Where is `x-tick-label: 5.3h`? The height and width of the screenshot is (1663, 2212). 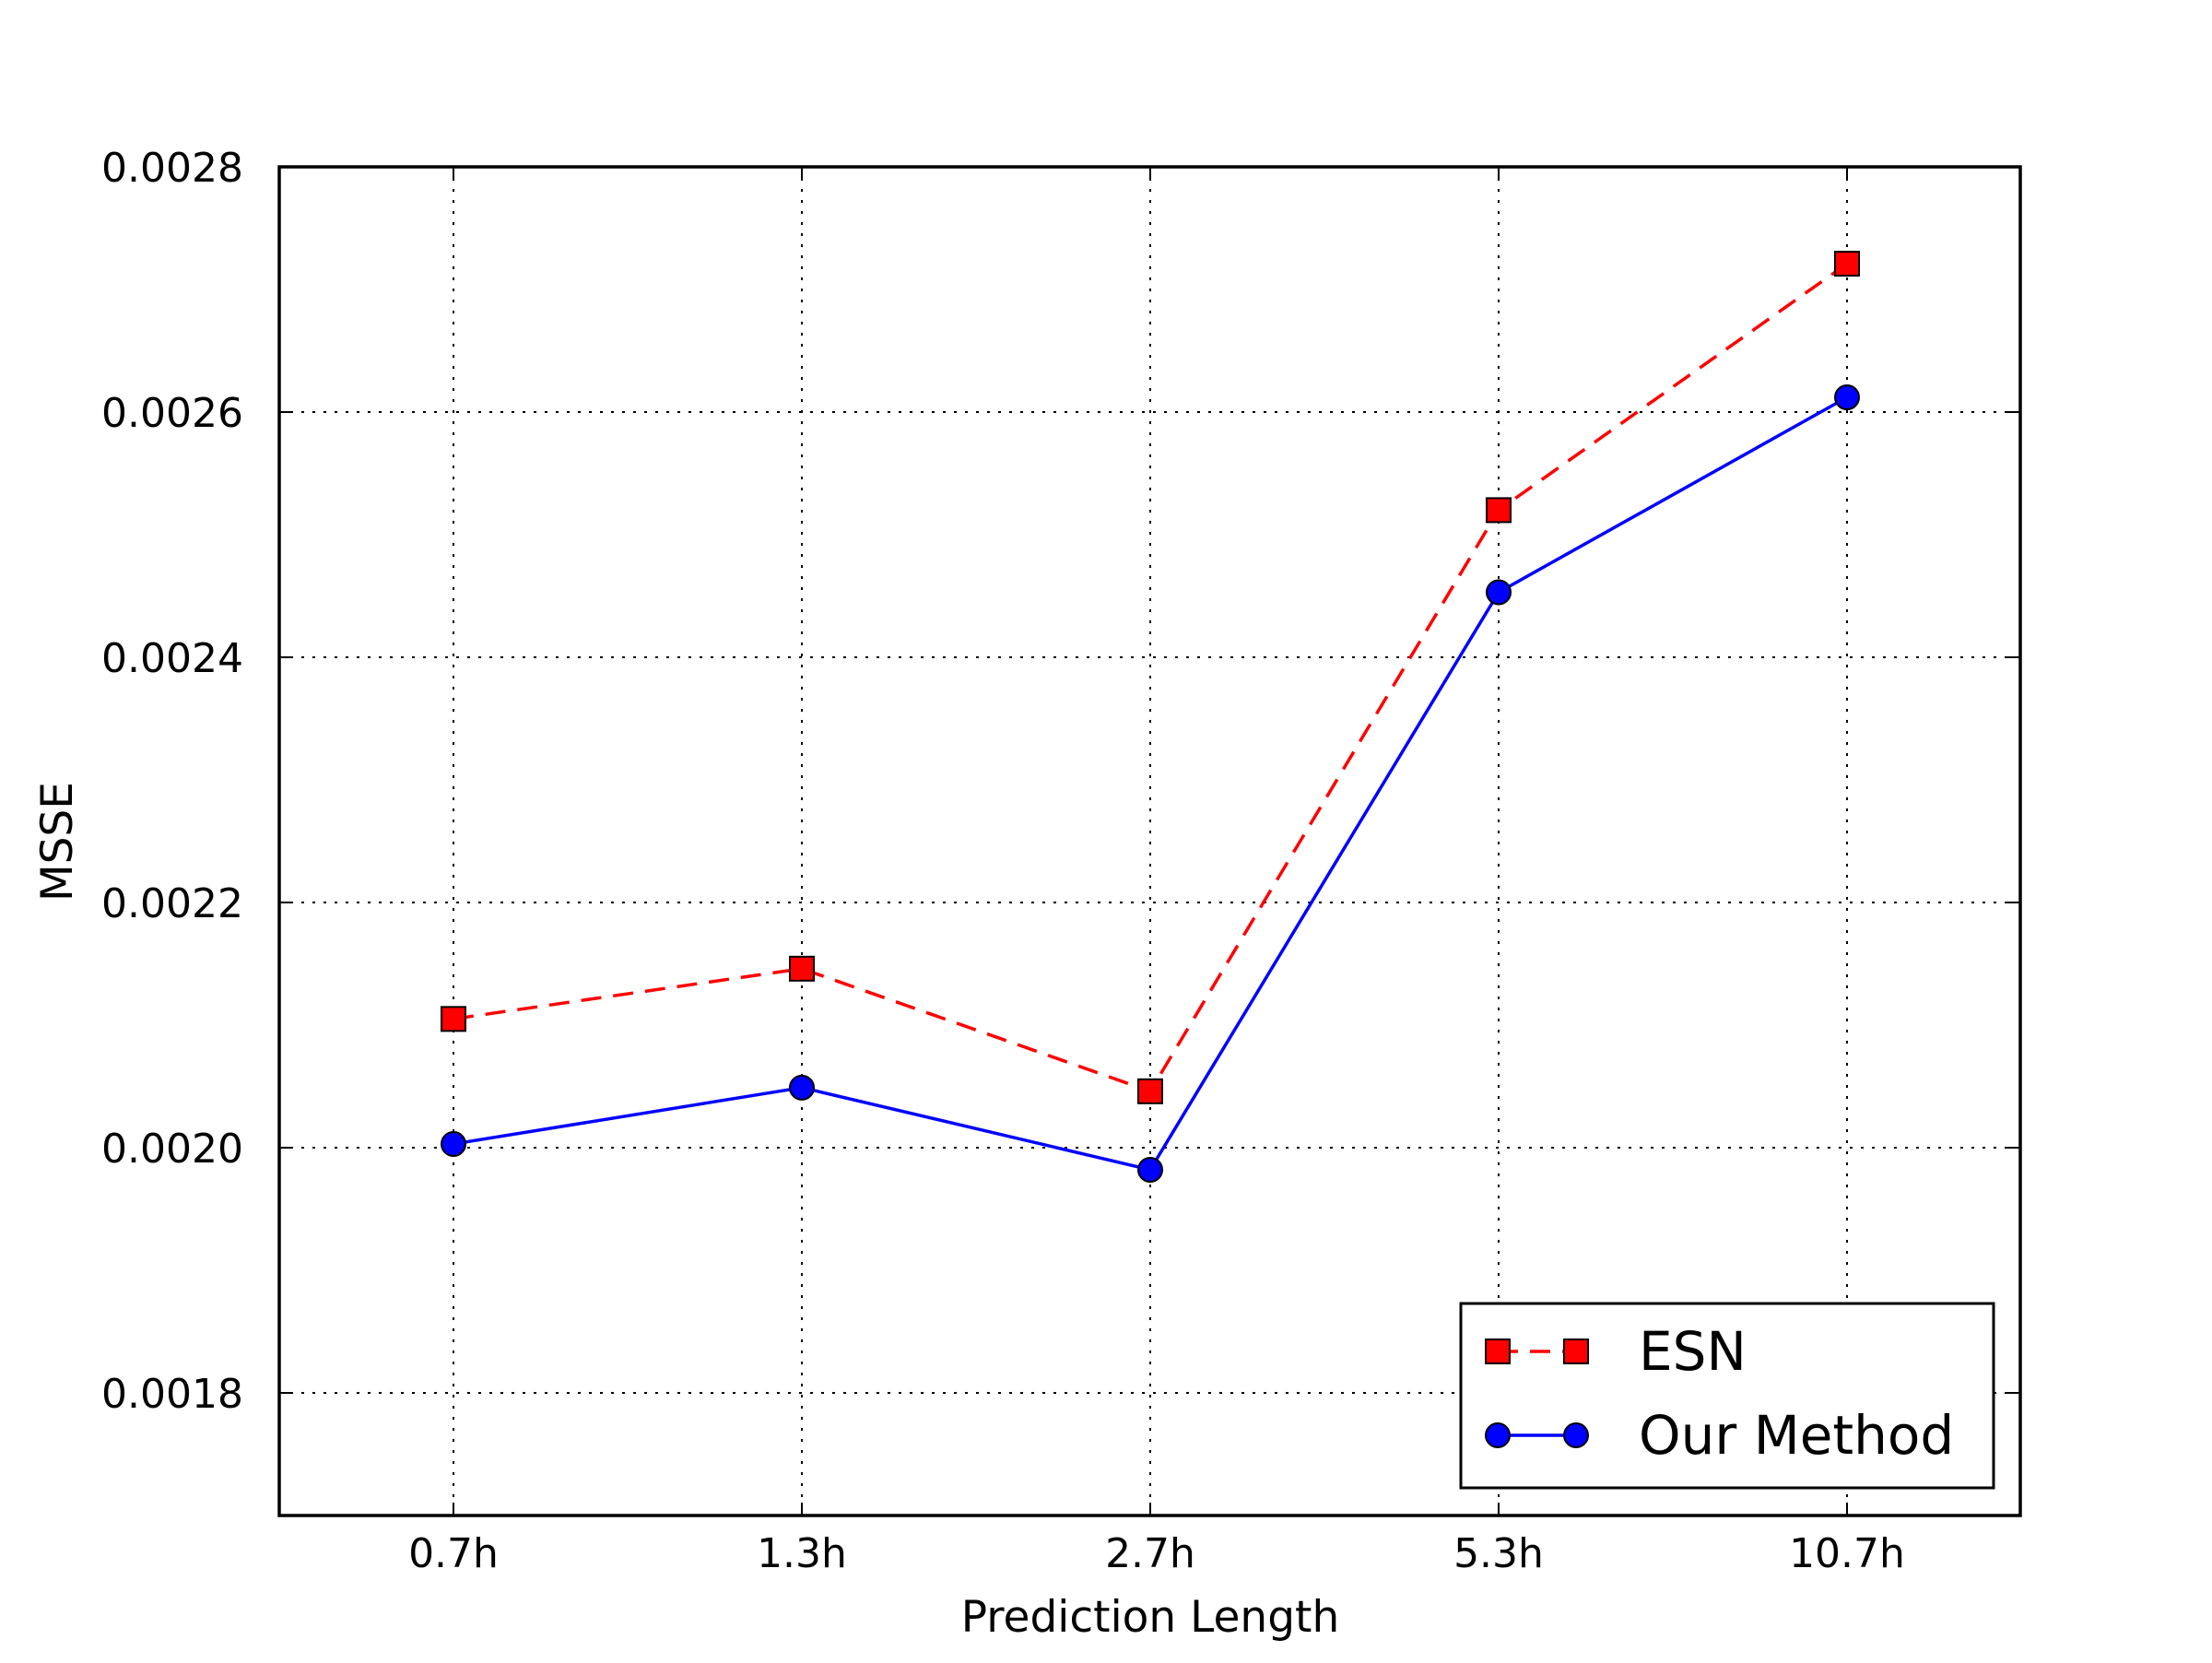 x-tick-label: 5.3h is located at coordinates (1498, 1553).